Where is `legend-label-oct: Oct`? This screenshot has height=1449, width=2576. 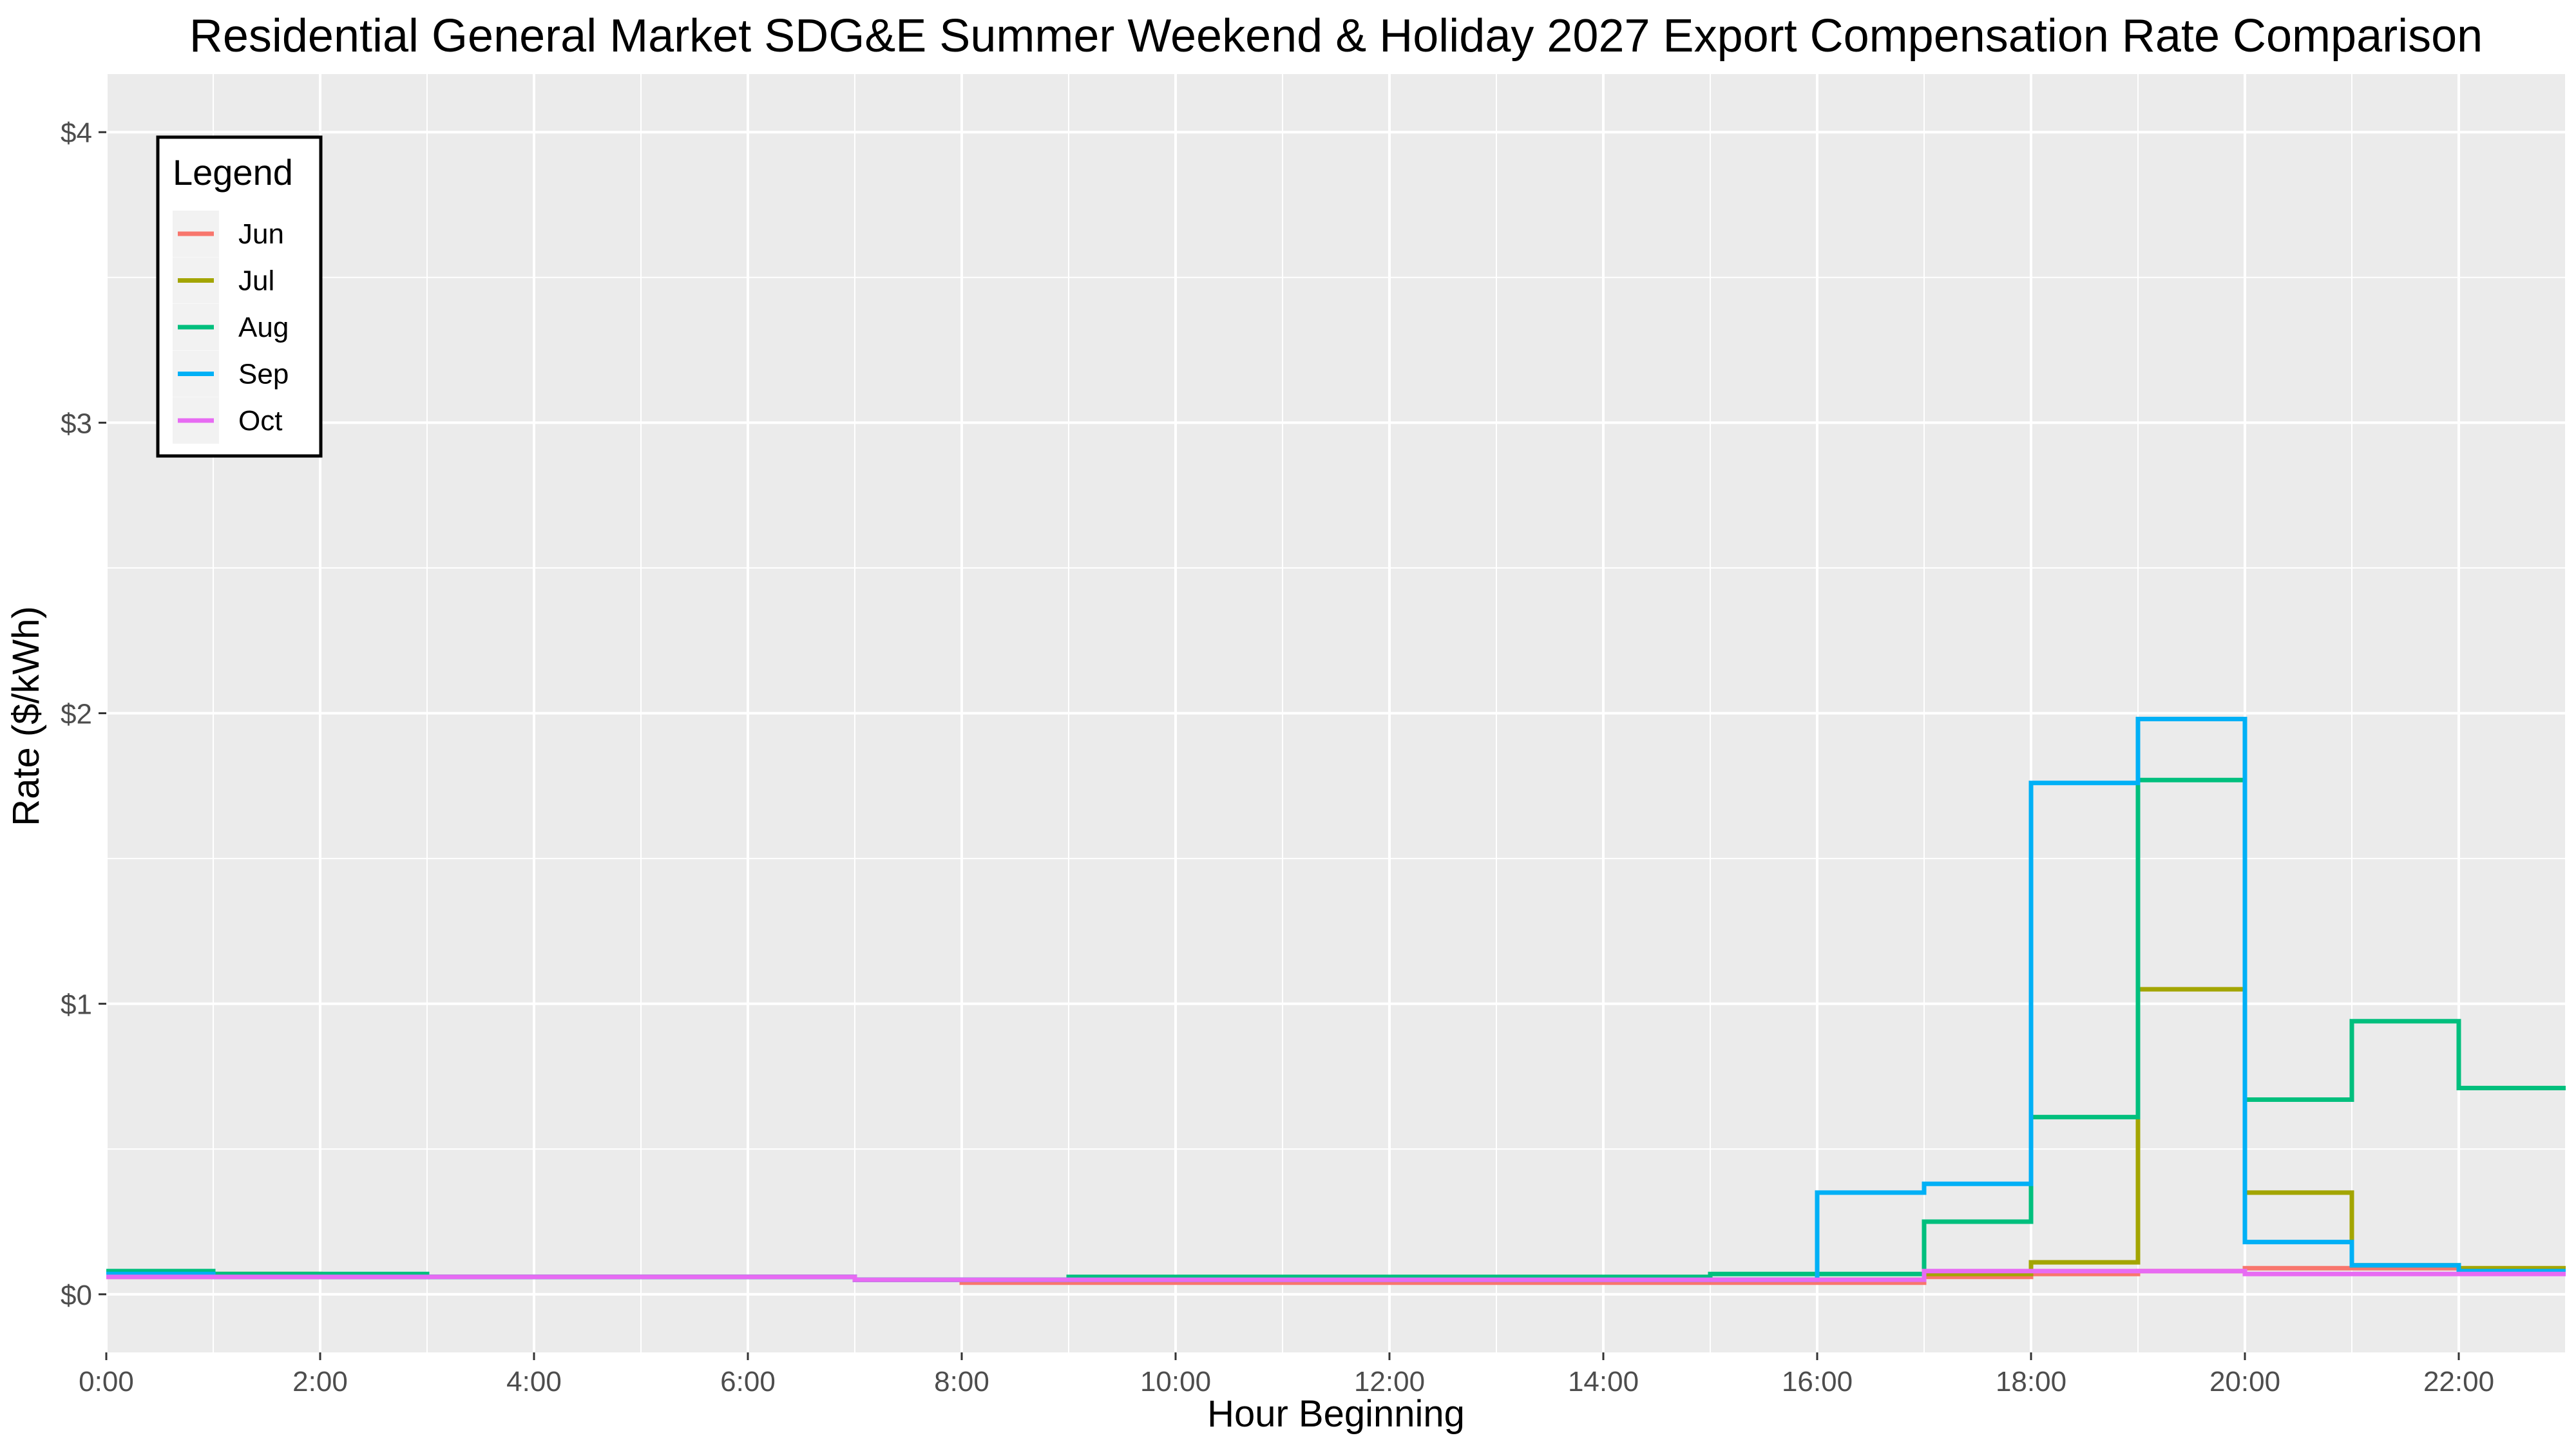
legend-label-oct: Oct is located at coordinates (260, 421).